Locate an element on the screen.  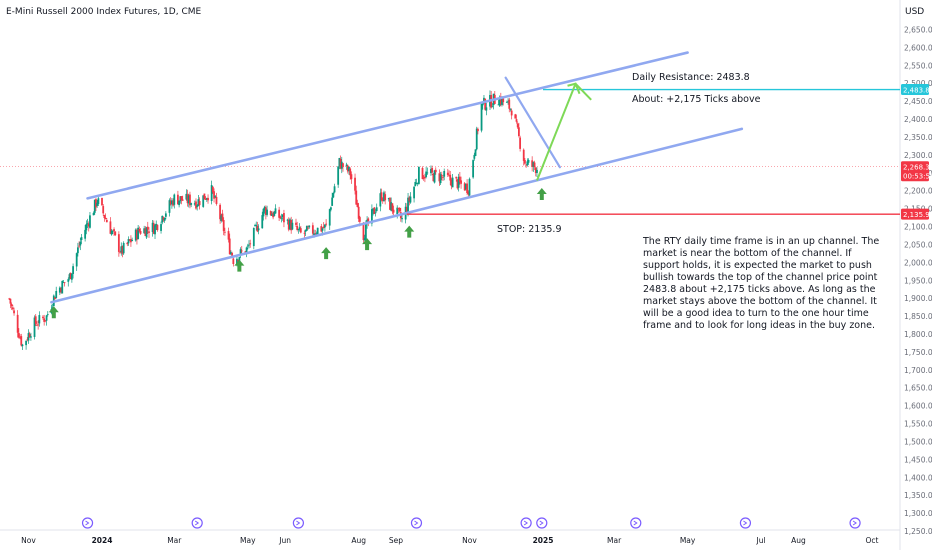
stop-price-badge-text: 2,135.9 is located at coordinates (916, 215).